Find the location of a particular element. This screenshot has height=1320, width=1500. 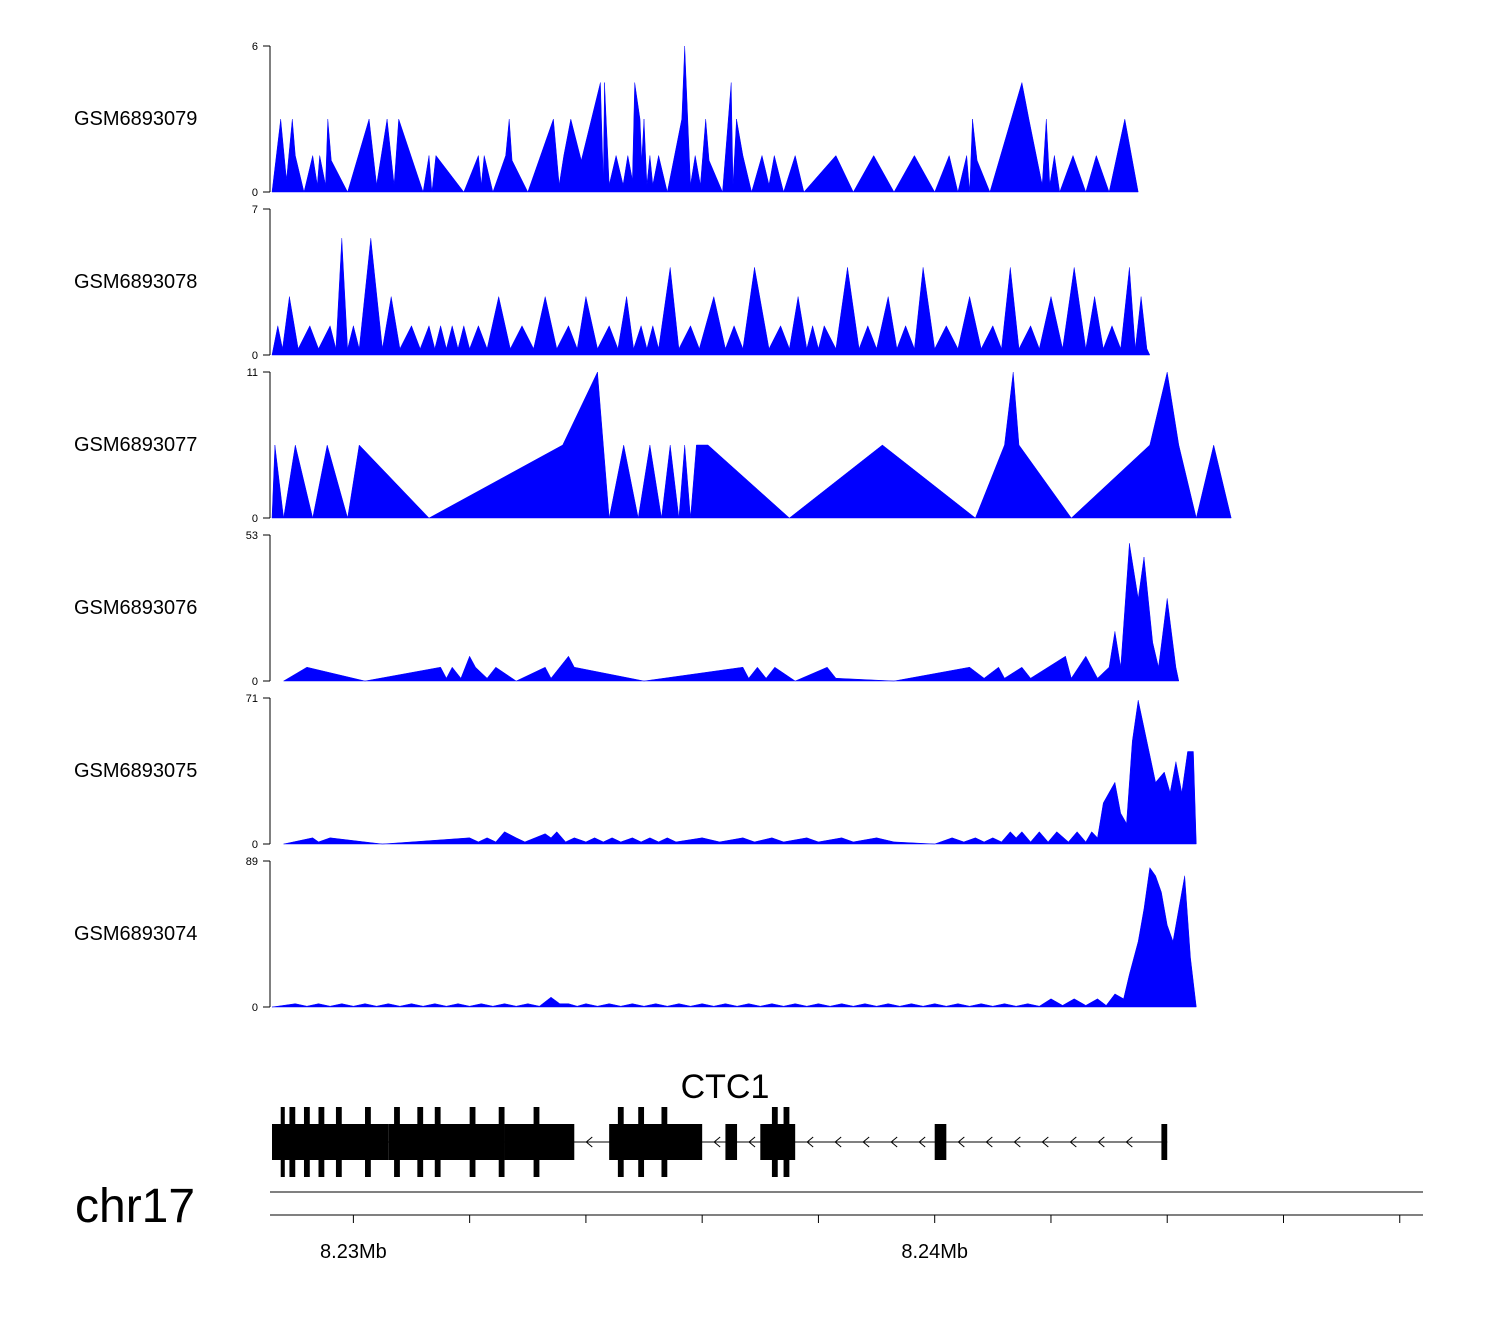

track-GSM6893075: GSM6893075 71 0 is located at coordinates (635, 772).